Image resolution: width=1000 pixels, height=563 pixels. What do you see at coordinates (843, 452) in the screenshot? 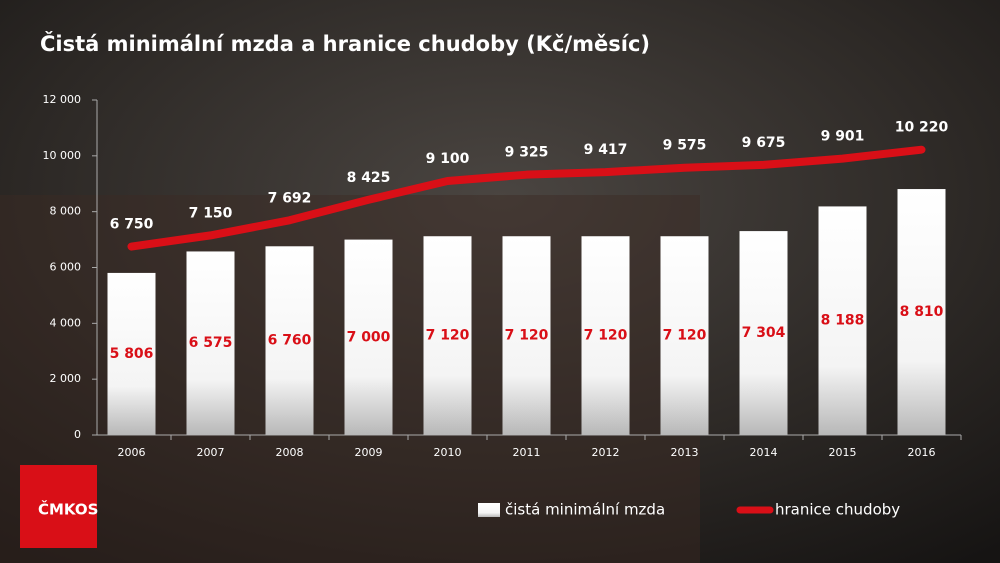
I see `x-tick-label: 2015` at bounding box center [843, 452].